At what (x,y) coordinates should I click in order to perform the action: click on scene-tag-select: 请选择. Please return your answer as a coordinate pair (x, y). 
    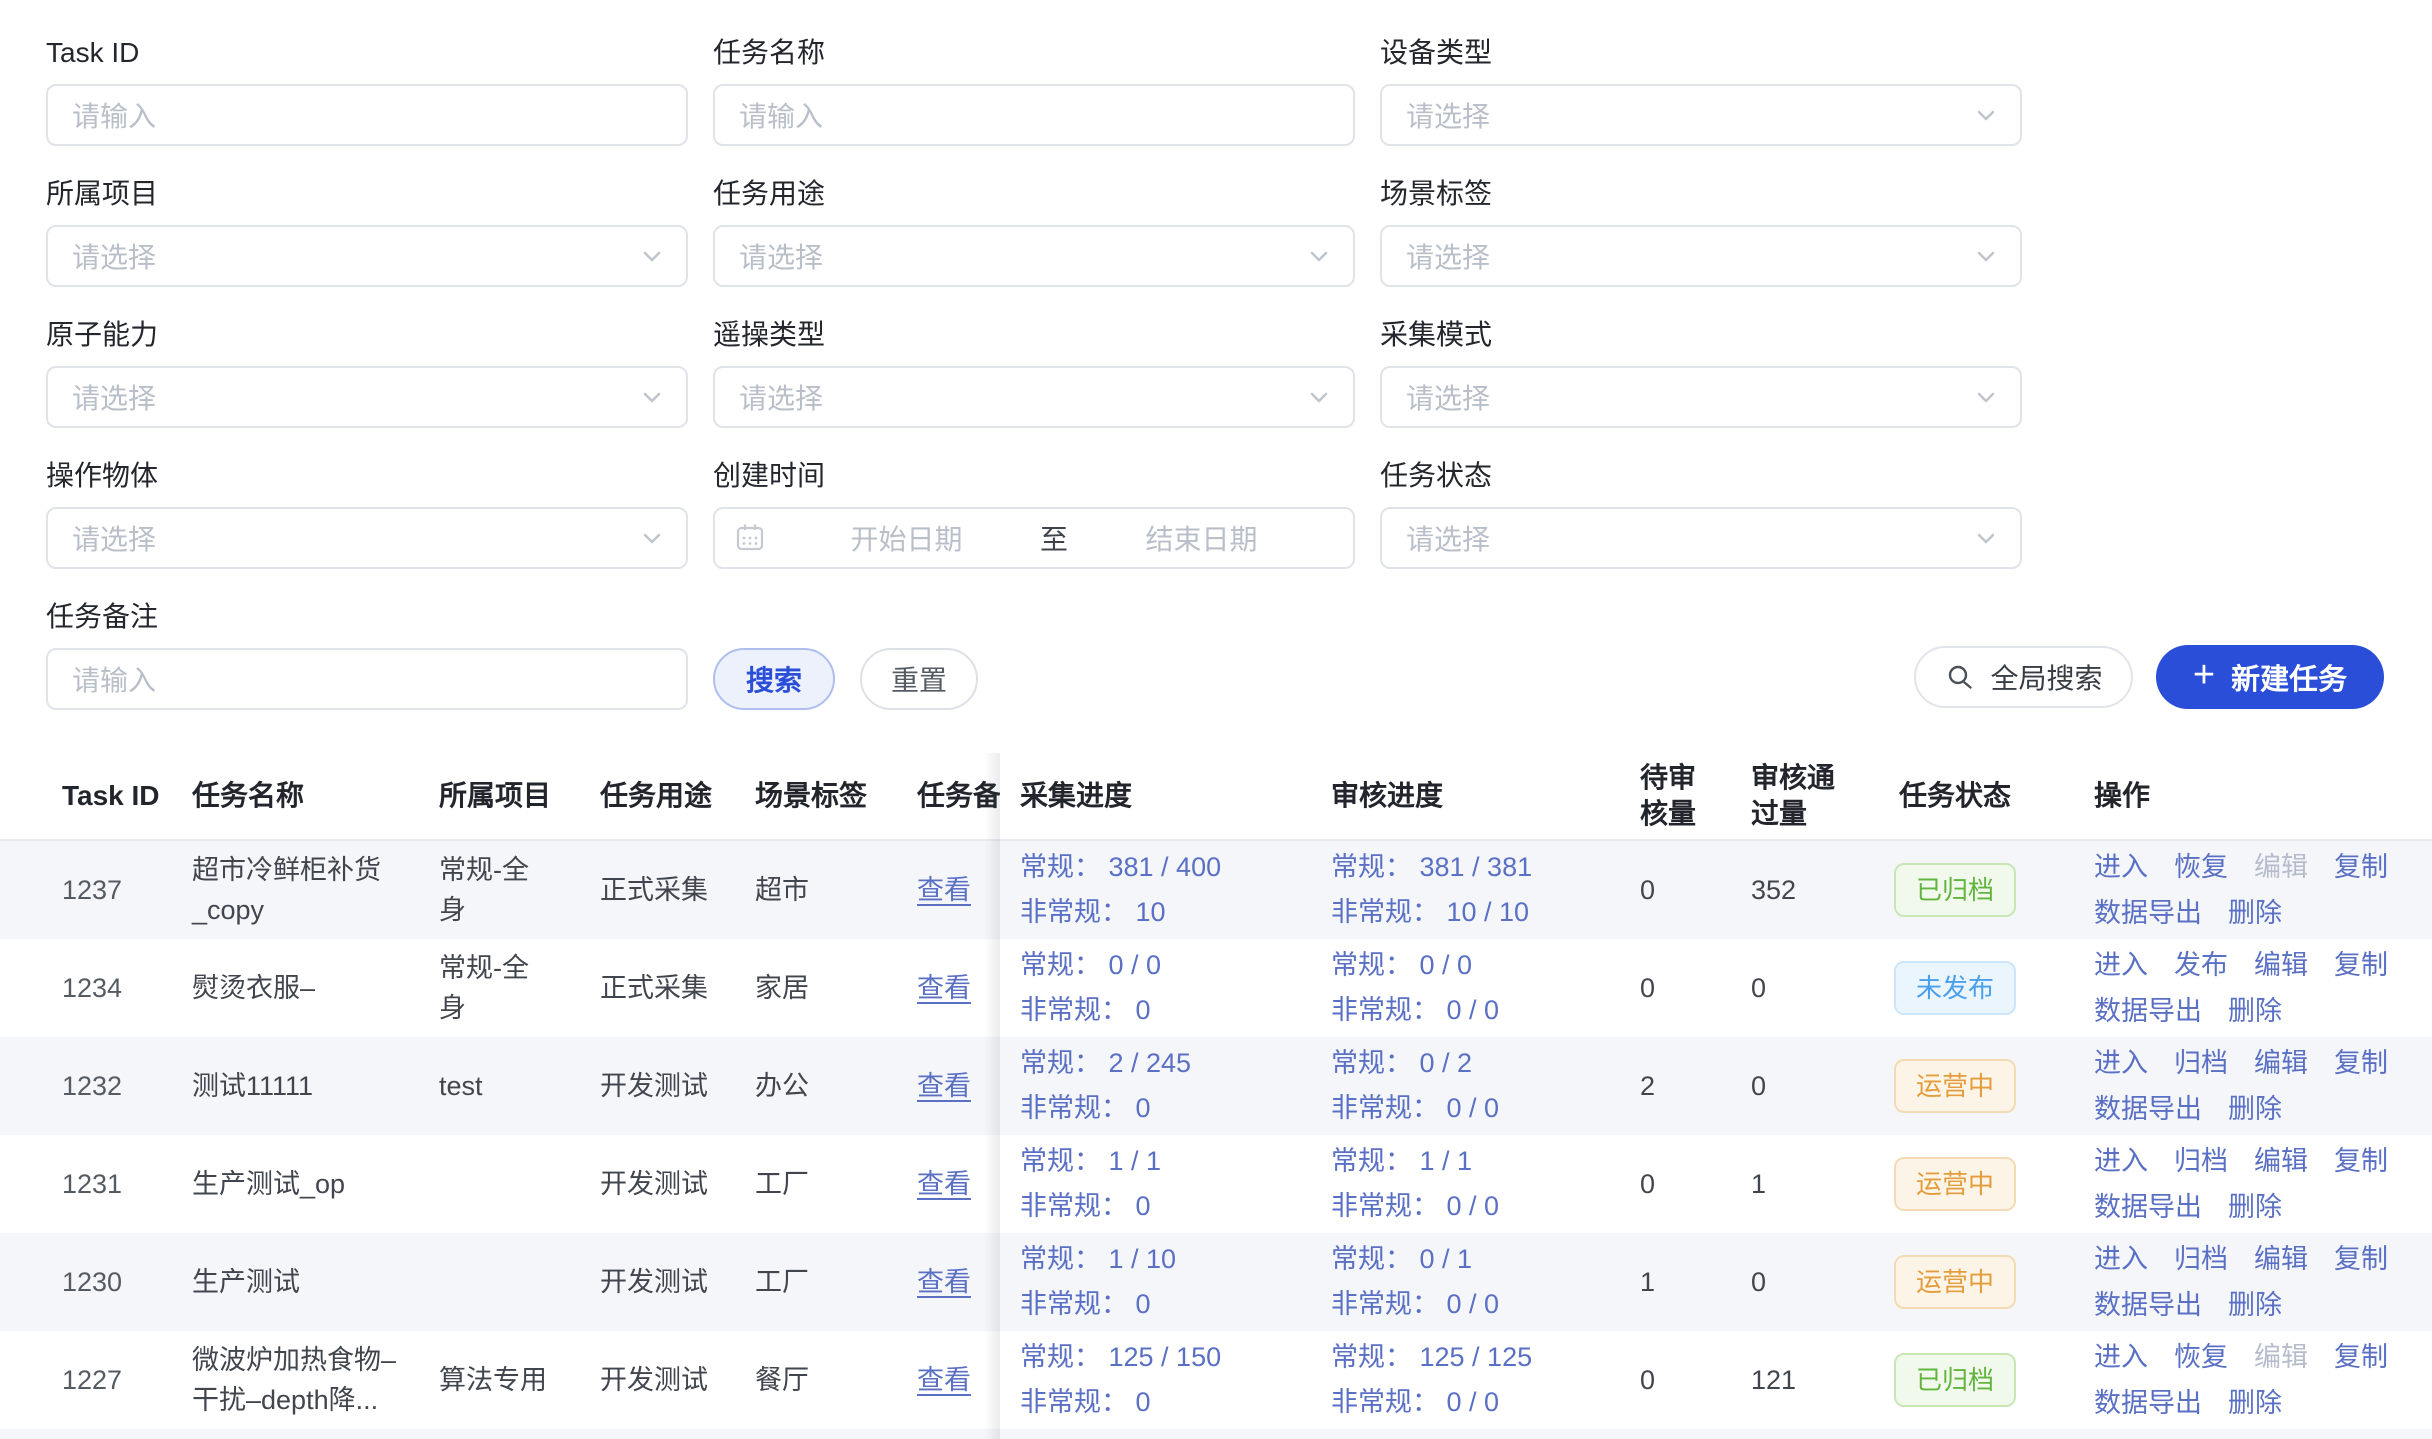
    Looking at the image, I should click on (1701, 256).